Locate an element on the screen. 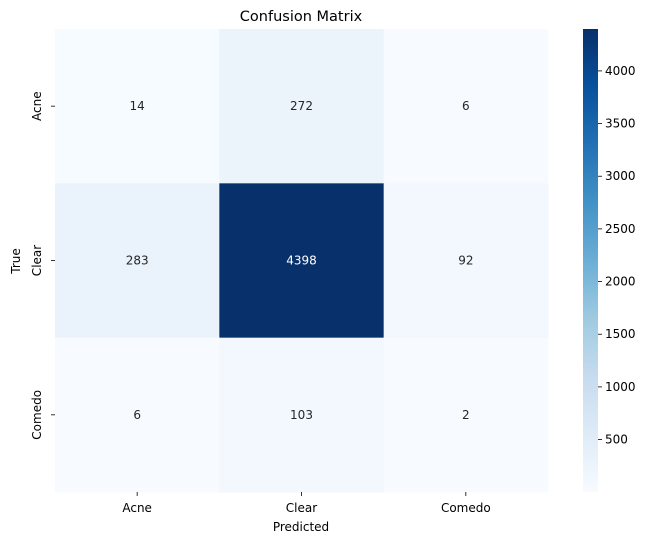  cell-annotation: 272 is located at coordinates (301, 106).